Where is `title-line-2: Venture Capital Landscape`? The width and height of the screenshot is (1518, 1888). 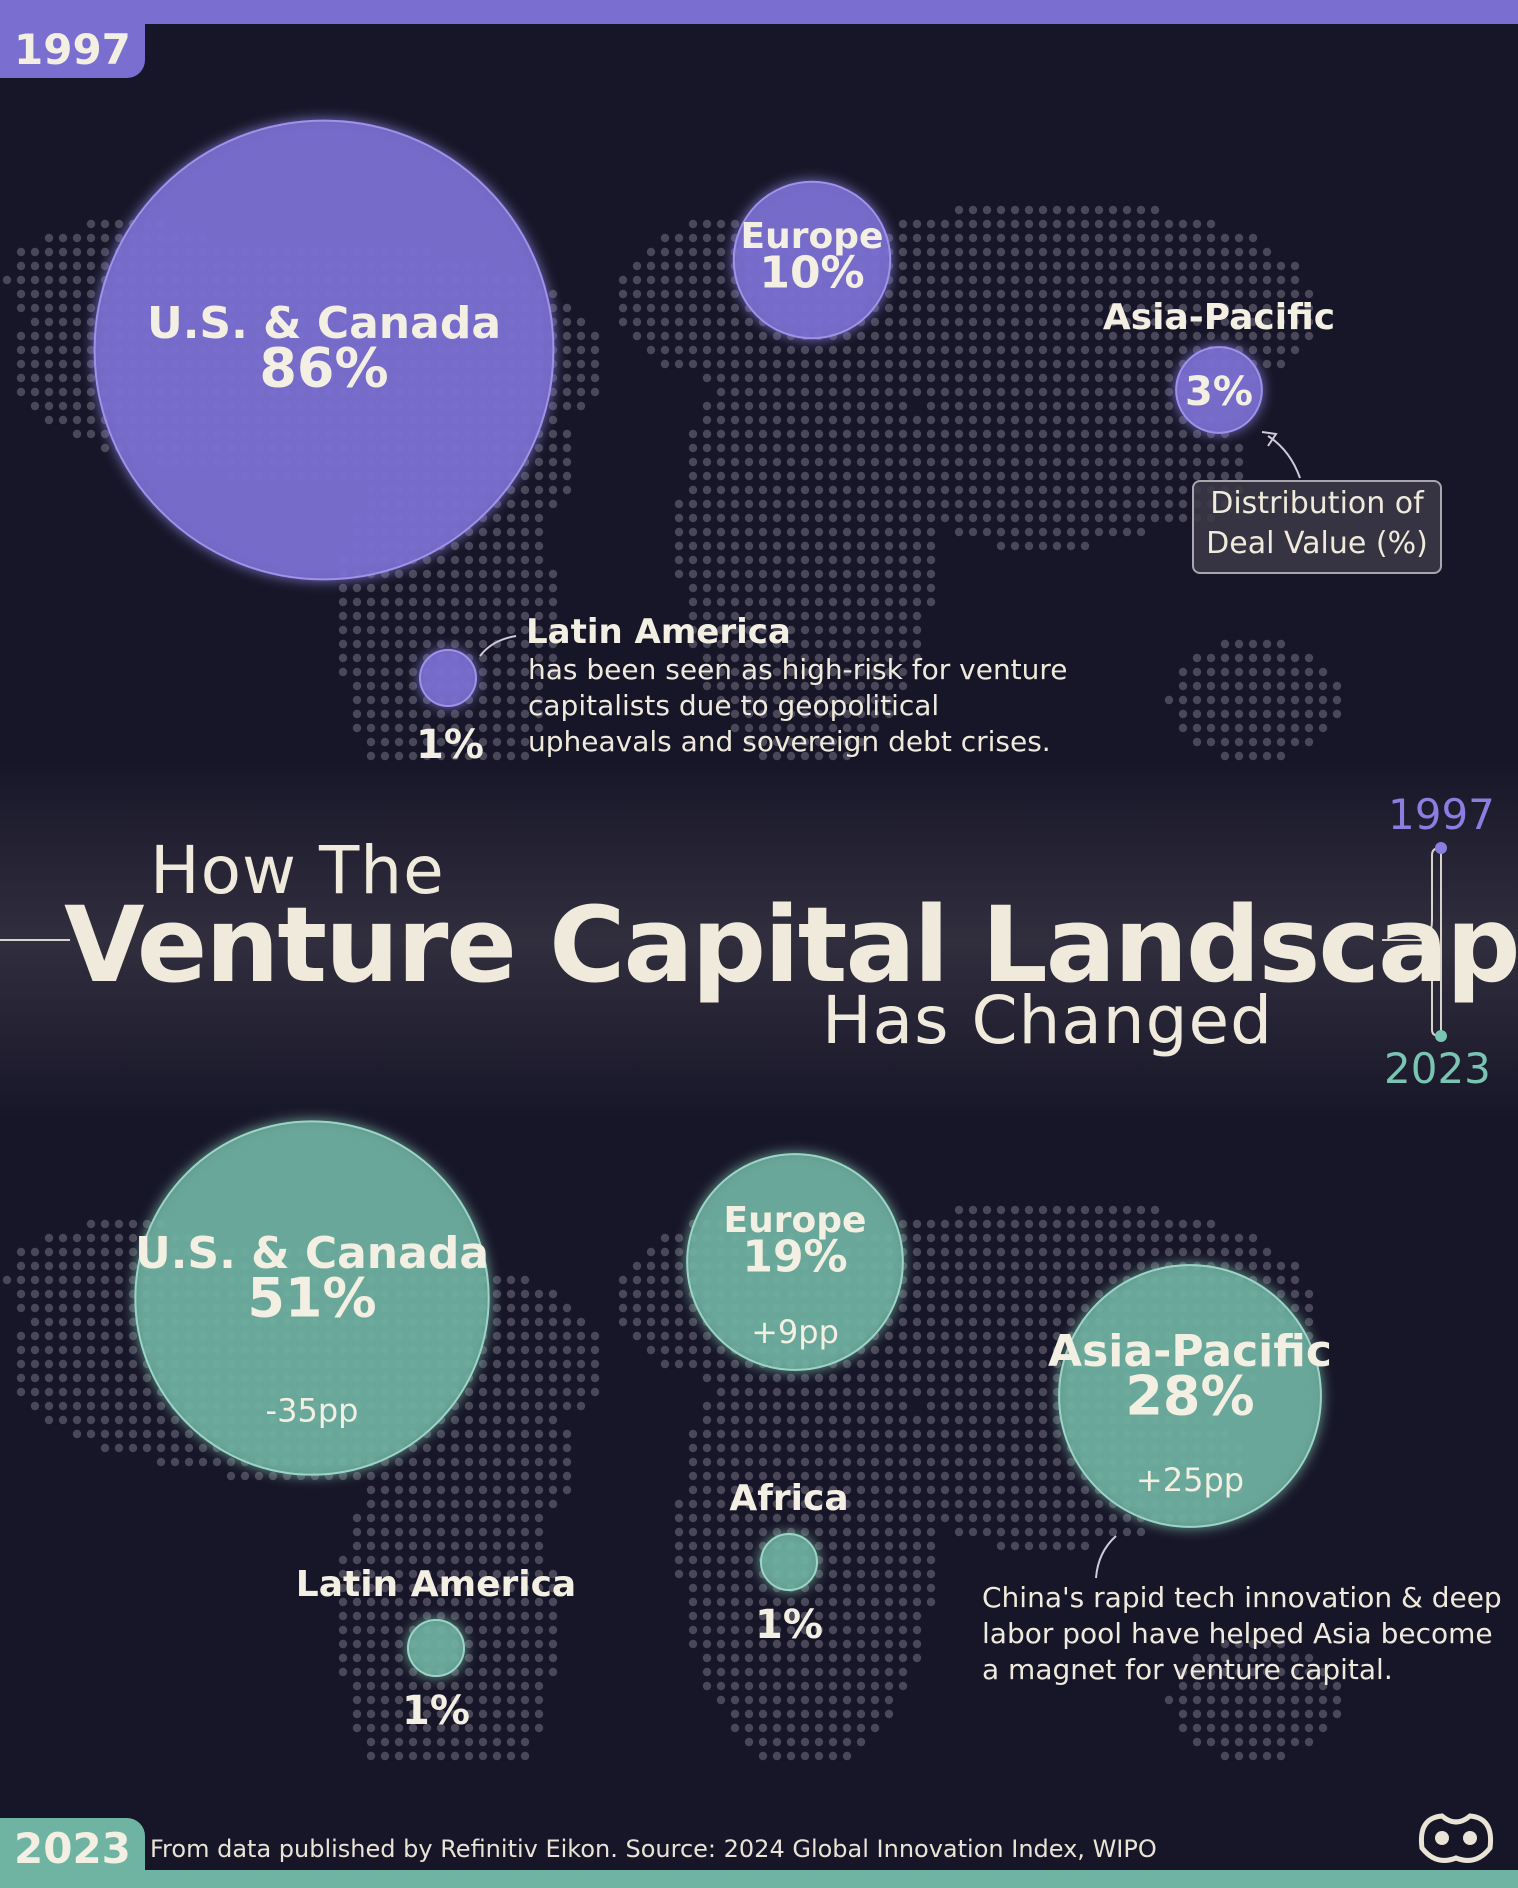 title-line-2: Venture Capital Landscape is located at coordinates (791, 945).